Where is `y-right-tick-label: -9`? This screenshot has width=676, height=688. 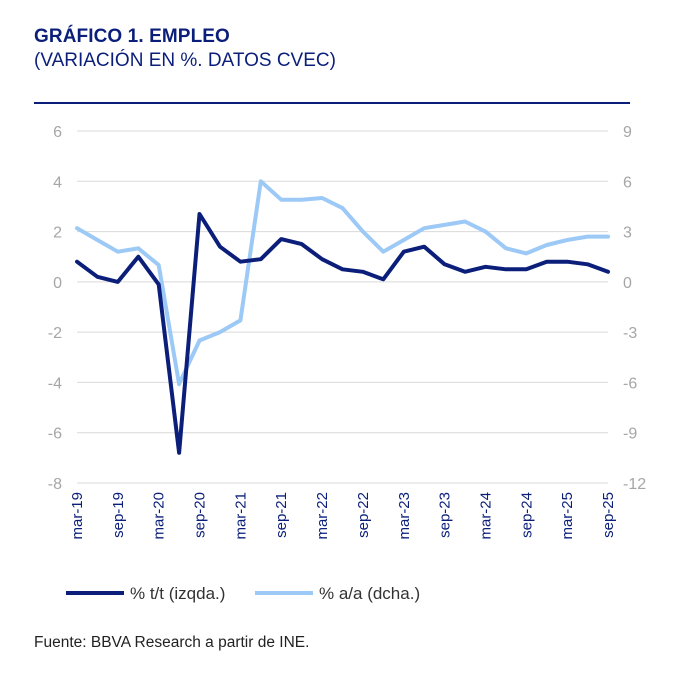
y-right-tick-label: -9 is located at coordinates (630, 434).